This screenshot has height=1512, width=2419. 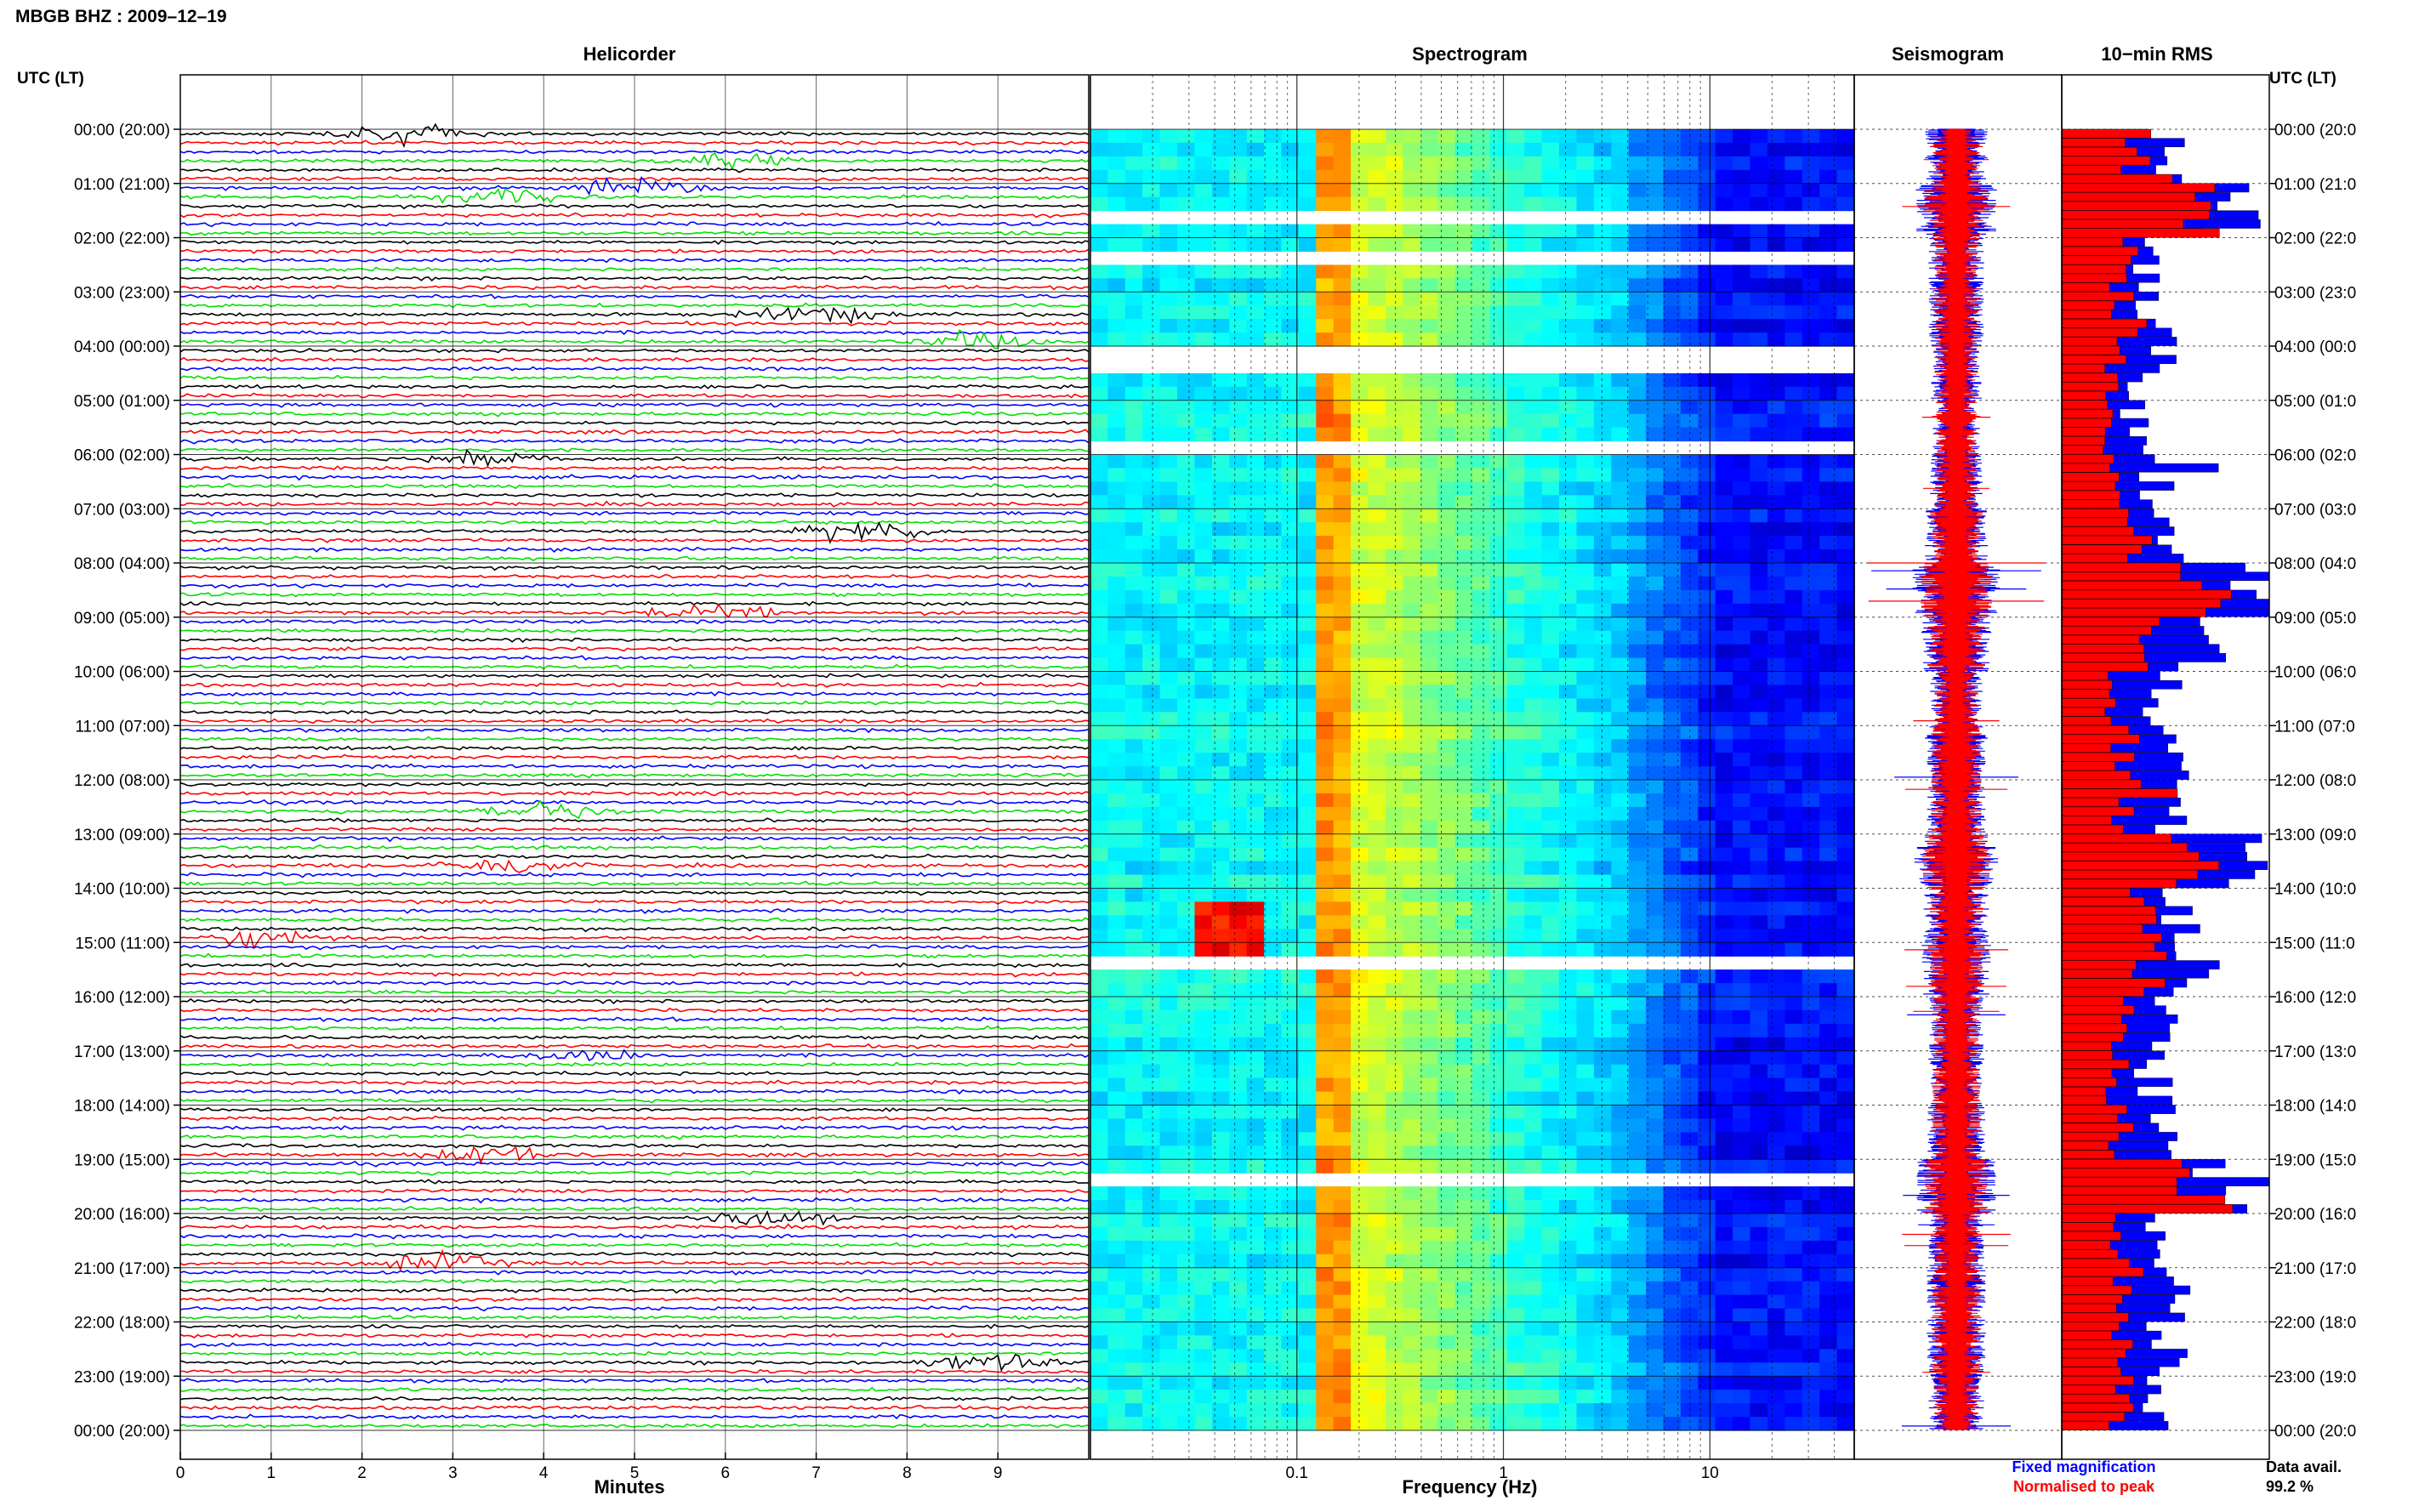 I want to click on right-time-tick: 06:00 (02:0, so click(x=2315, y=456).